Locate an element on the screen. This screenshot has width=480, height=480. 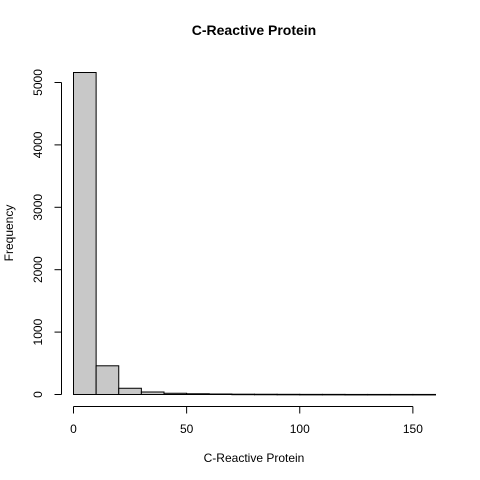
y-tick-label: 1000 is located at coordinates (38, 331).